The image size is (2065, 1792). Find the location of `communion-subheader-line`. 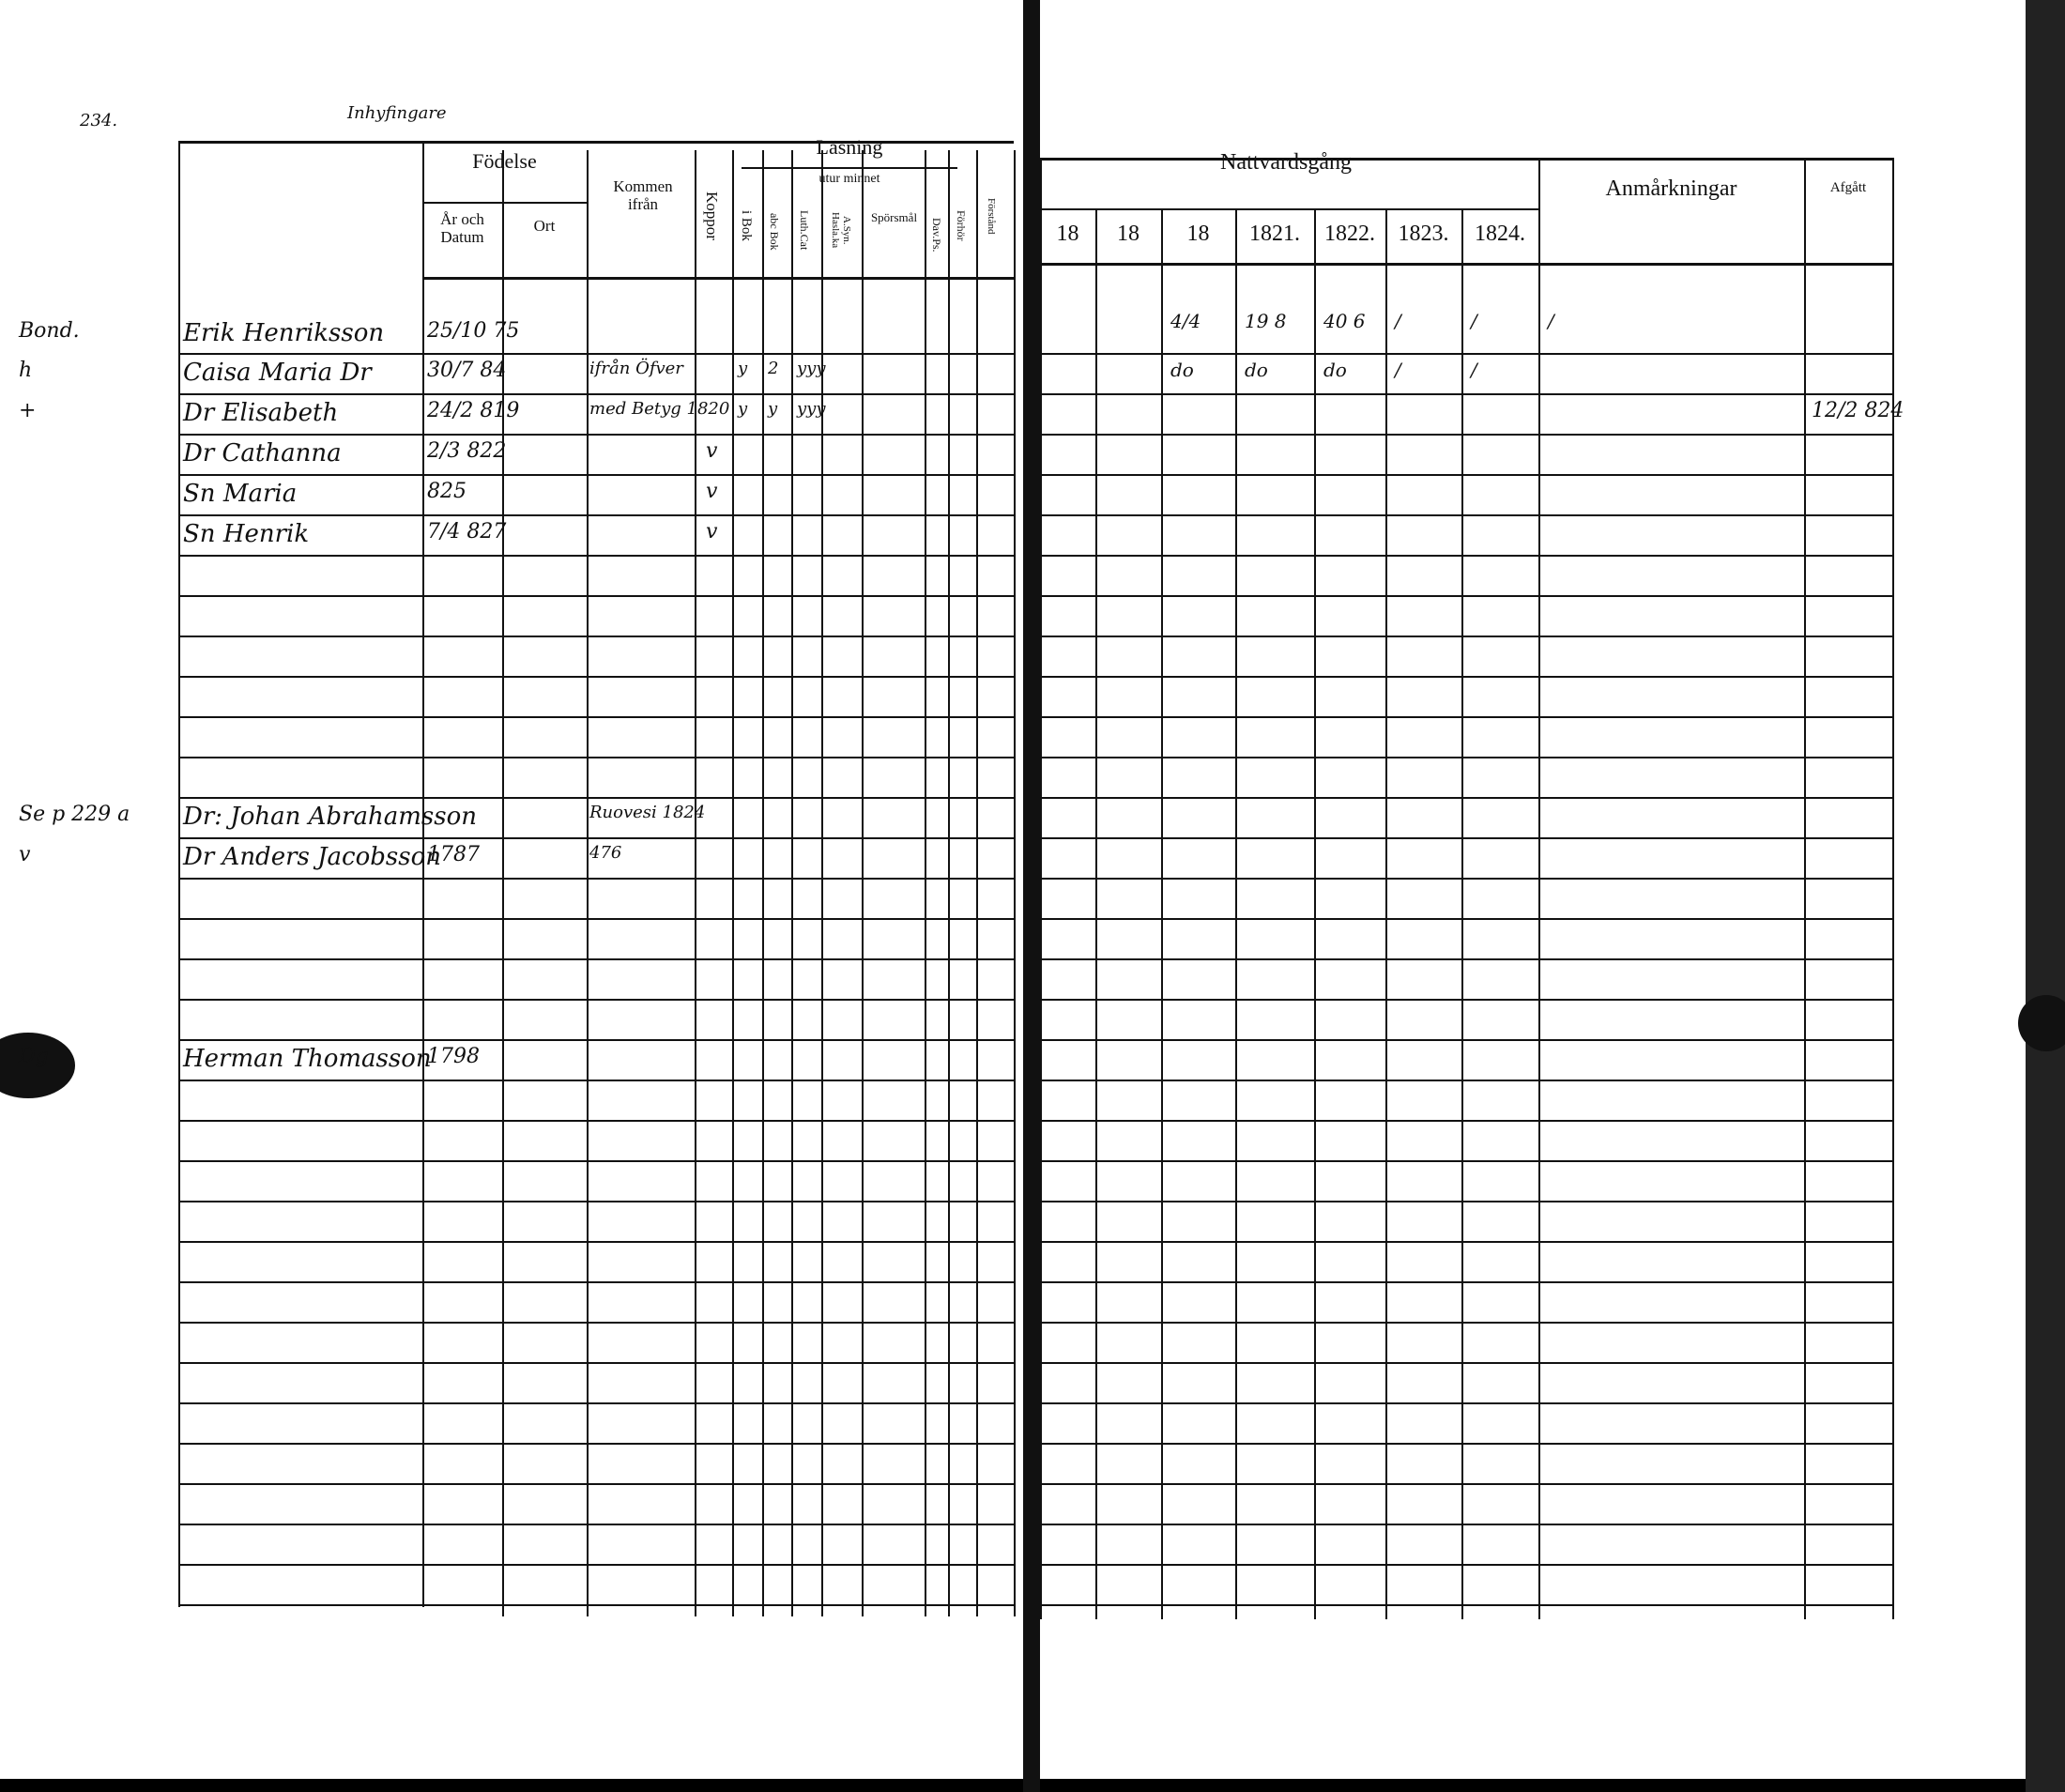

communion-subheader-line is located at coordinates (1289, 209).